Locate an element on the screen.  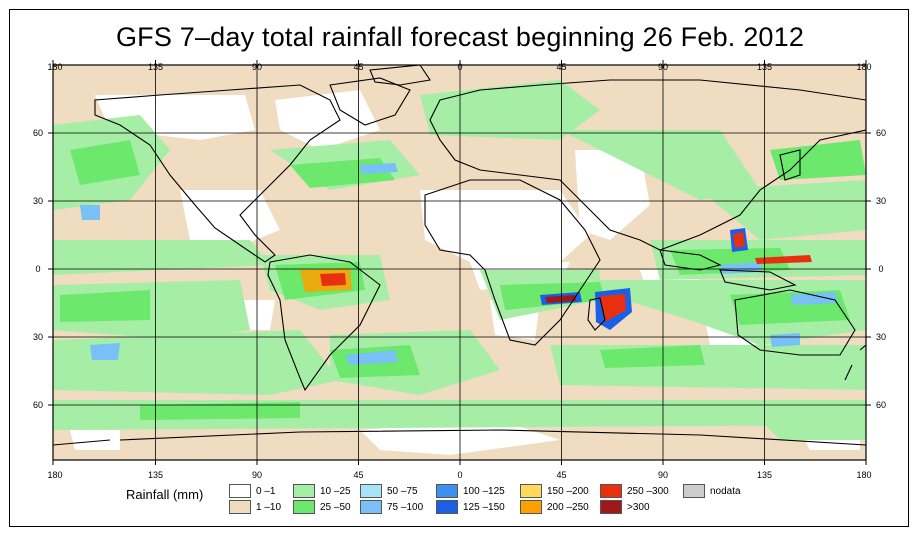
lat-labels-left: 60 30 0 30 60 is located at coordinates (38, 269).